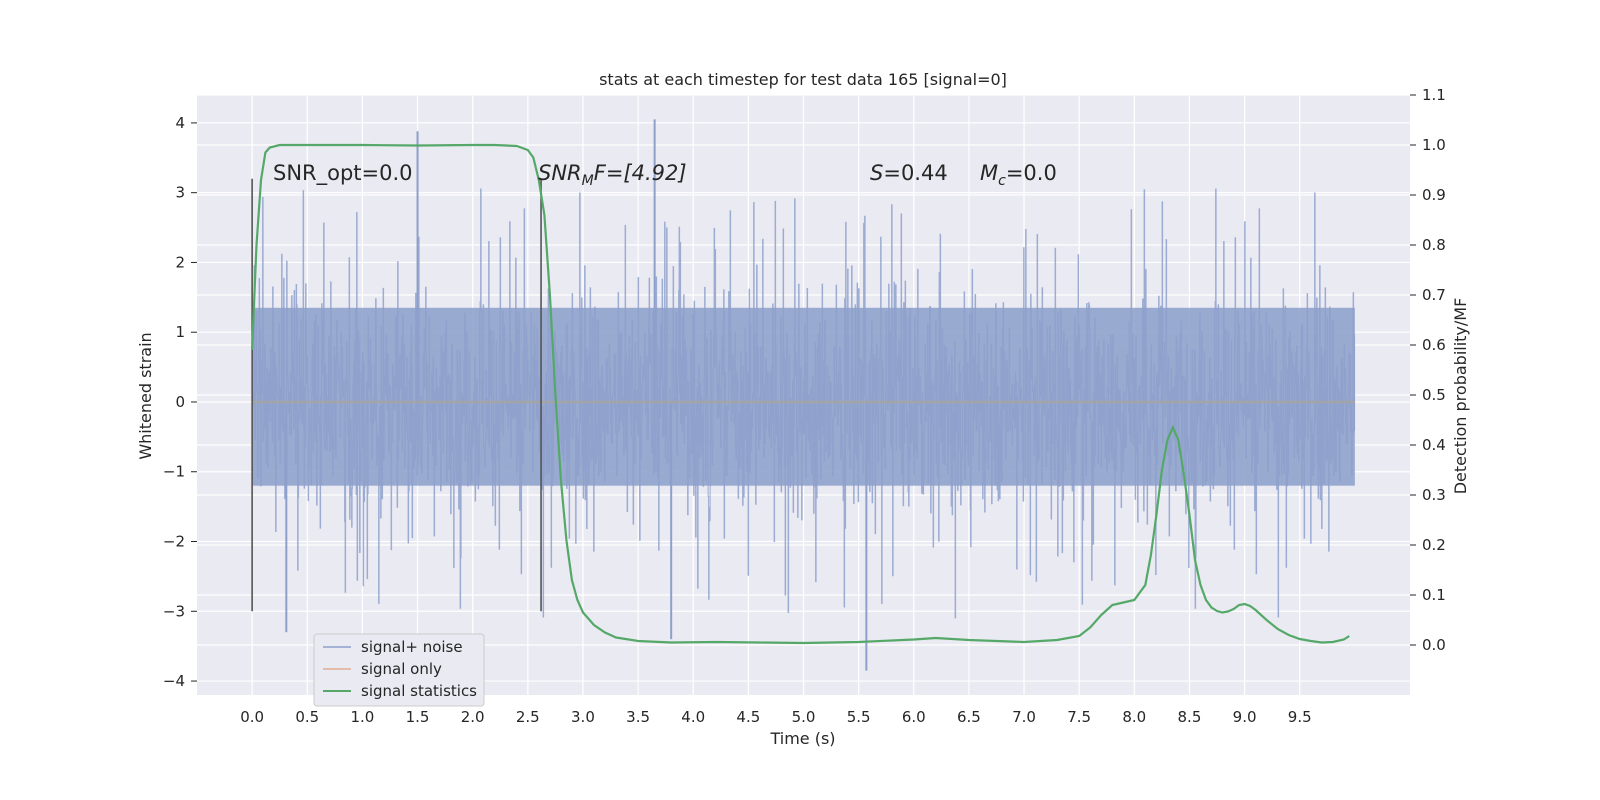 The width and height of the screenshot is (1600, 800). What do you see at coordinates (1434, 395) in the screenshot?
I see `y2-tick-label: 0.5` at bounding box center [1434, 395].